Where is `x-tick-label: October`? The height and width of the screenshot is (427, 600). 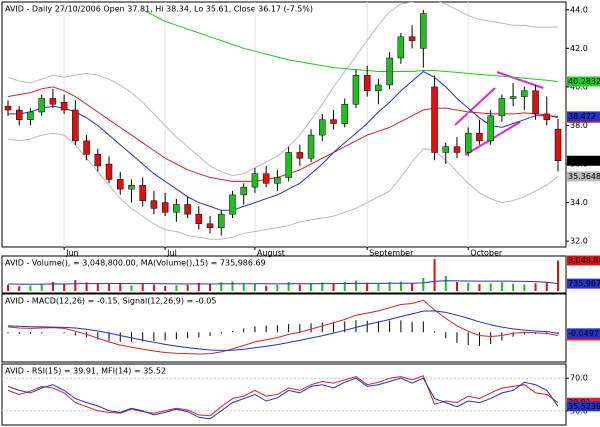
x-tick-label: October is located at coordinates (486, 253).